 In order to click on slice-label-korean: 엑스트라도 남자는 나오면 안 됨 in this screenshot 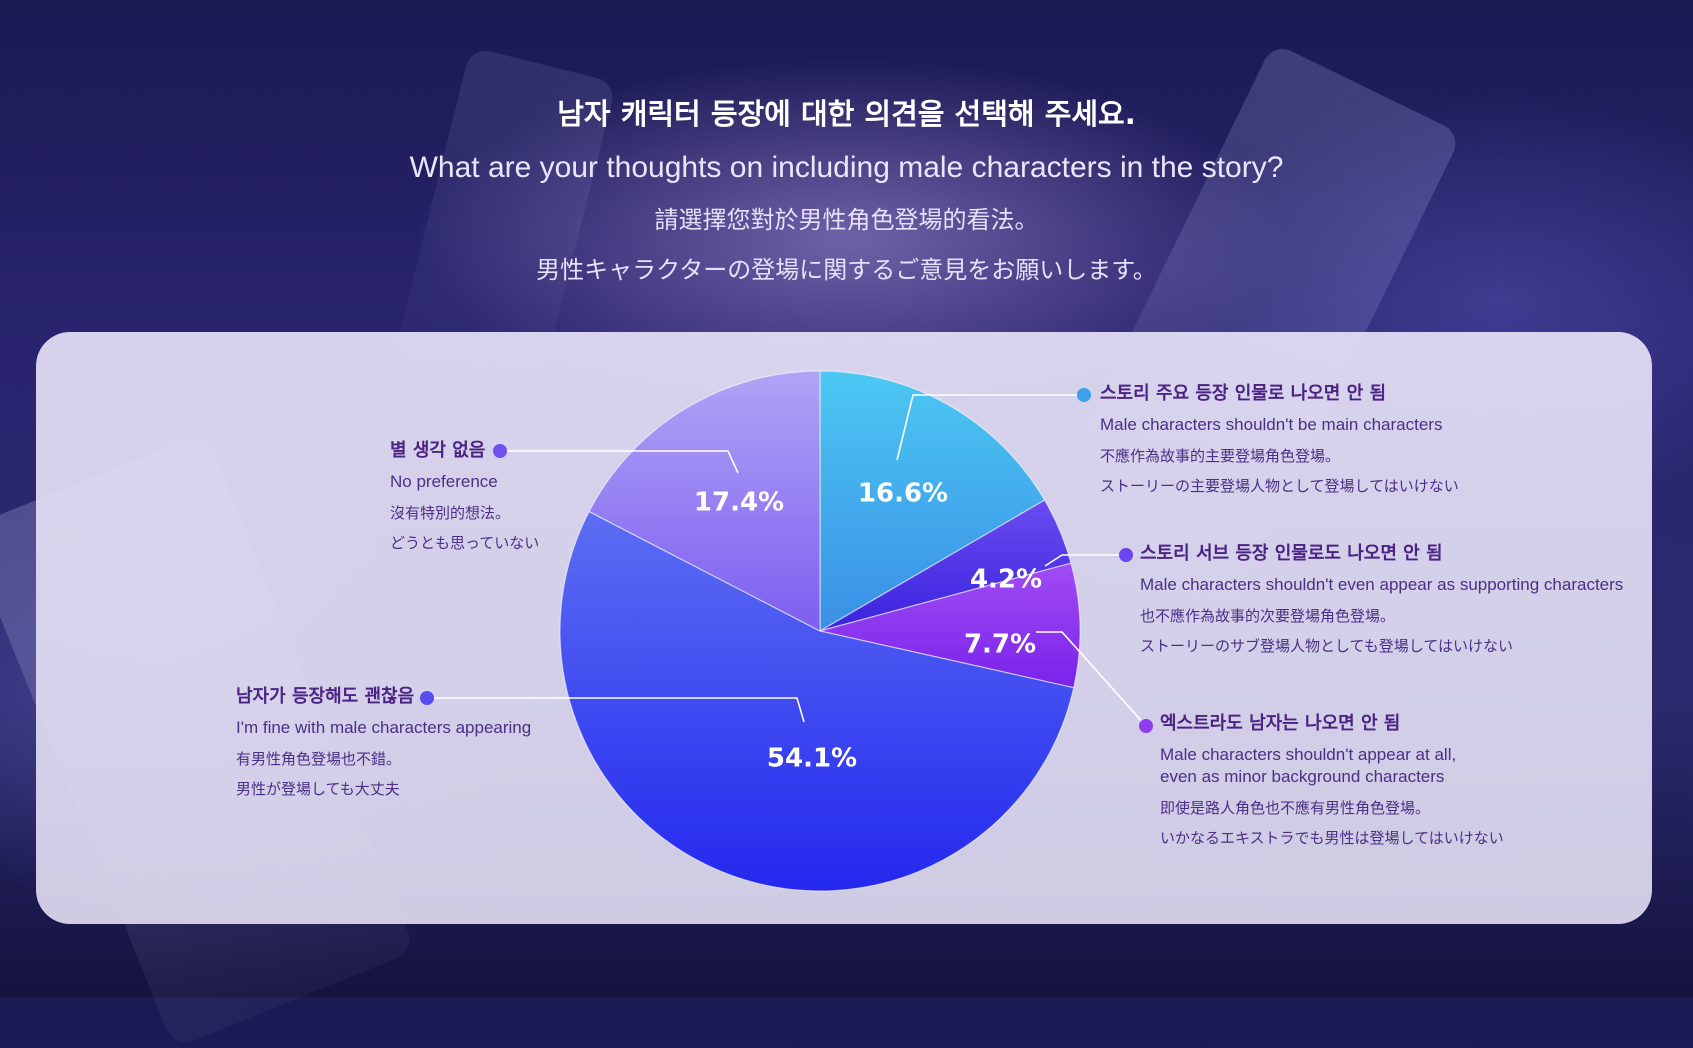, I will do `click(1280, 723)`.